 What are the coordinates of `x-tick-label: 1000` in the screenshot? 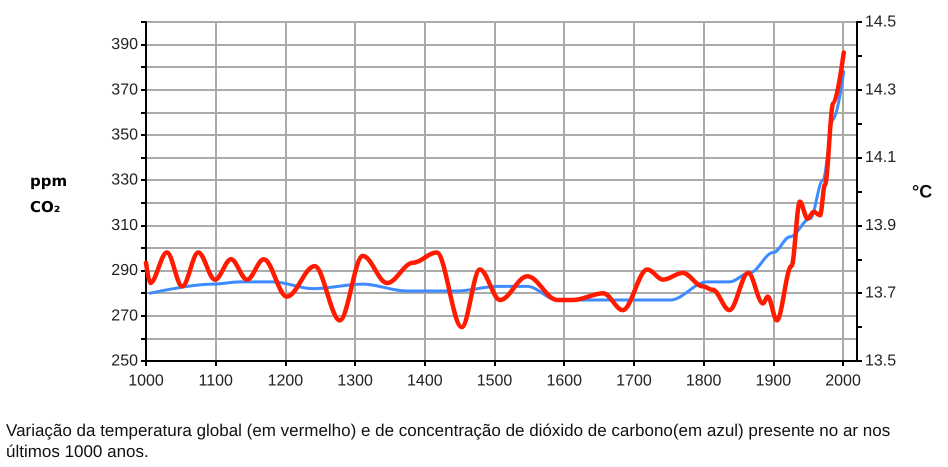 It's located at (146, 381).